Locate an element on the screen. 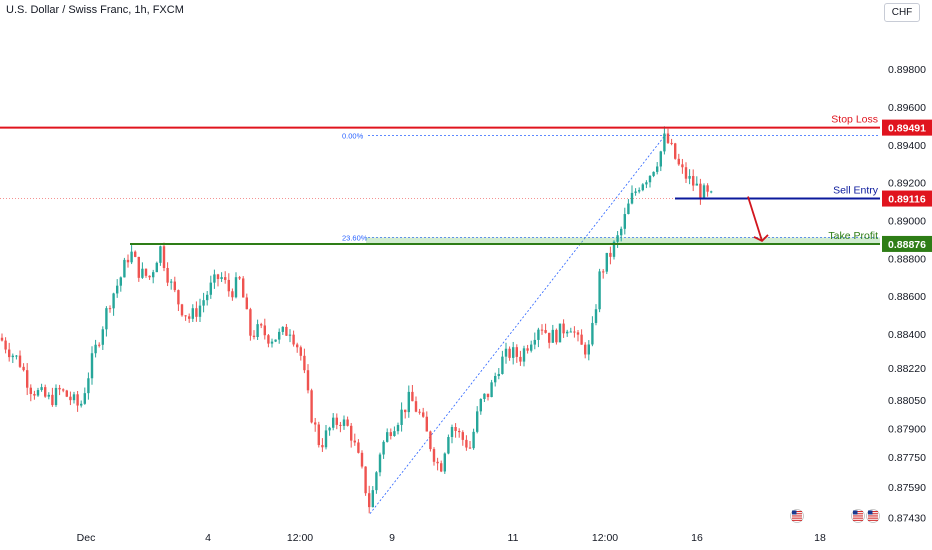  time-axis: Dec 4 12:00 9 11 12:00 16 18 is located at coordinates (451, 538).